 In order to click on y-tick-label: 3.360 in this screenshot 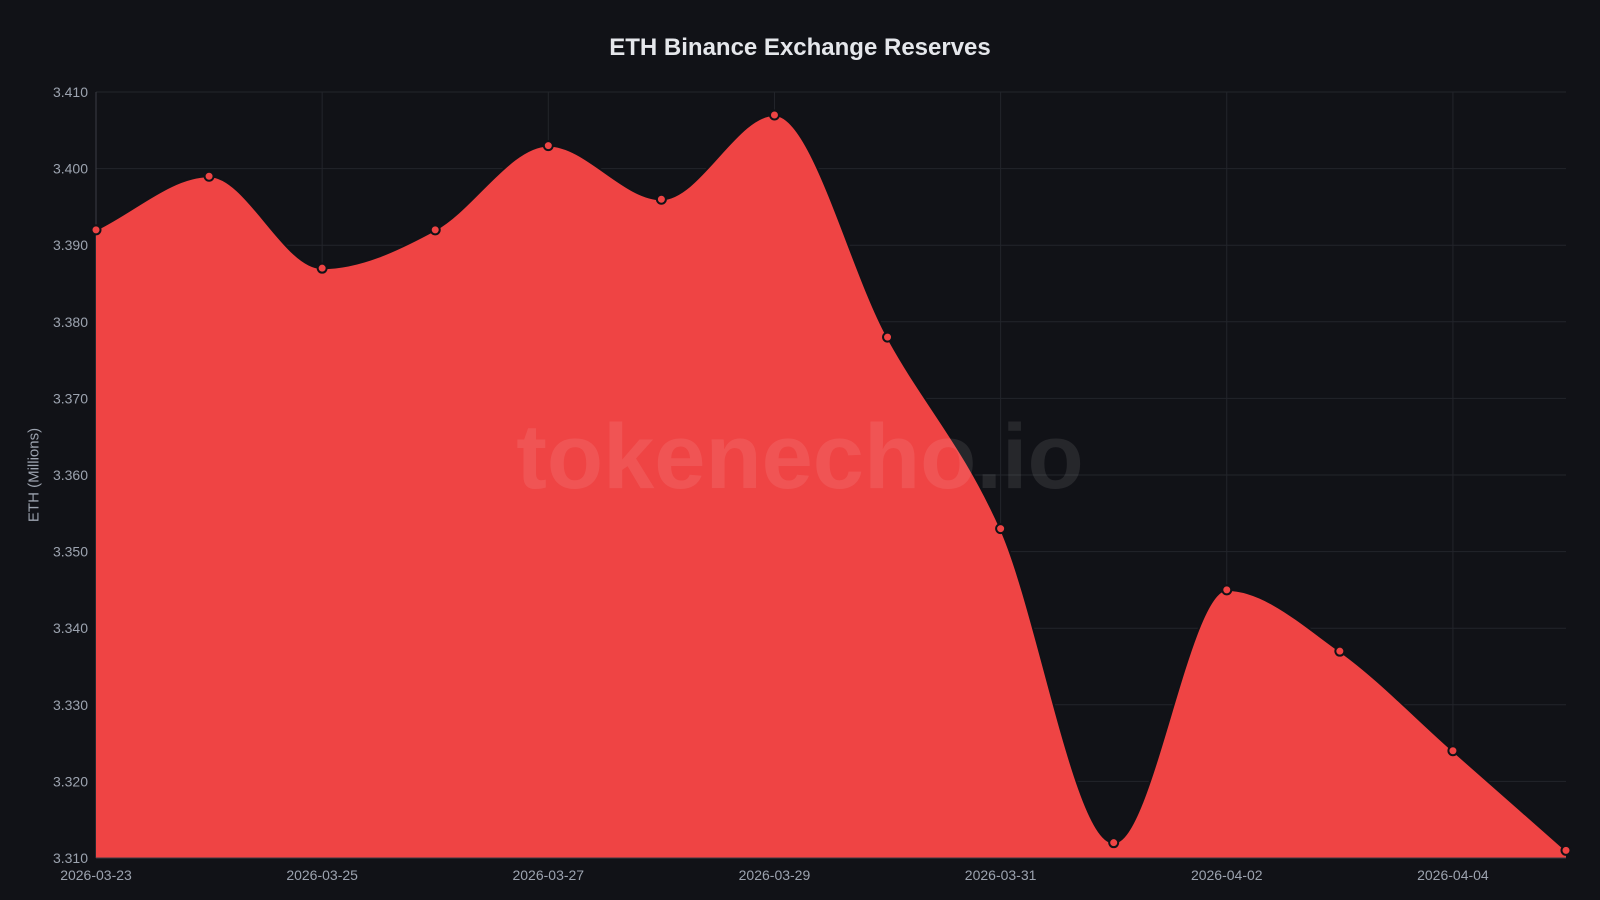, I will do `click(70, 475)`.